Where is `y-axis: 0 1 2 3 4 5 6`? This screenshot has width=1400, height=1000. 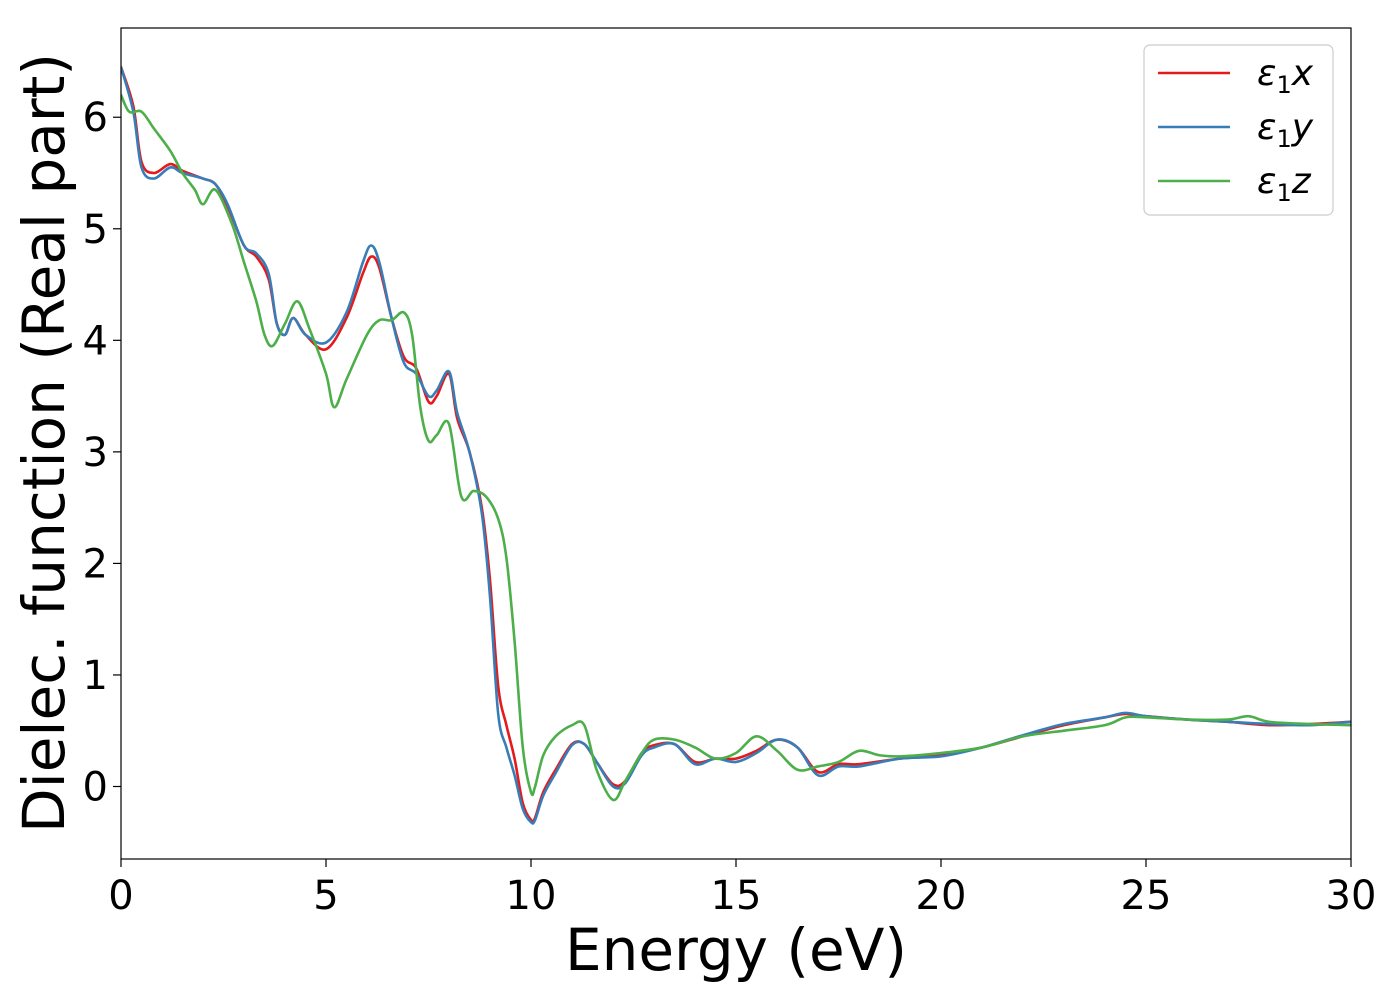
y-axis: 0 1 2 3 4 5 6 is located at coordinates (102, 452).